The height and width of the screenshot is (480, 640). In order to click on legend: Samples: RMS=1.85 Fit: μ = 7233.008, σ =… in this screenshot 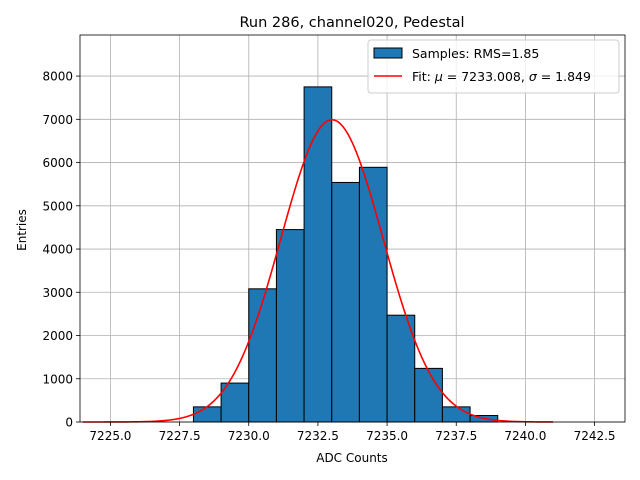, I will do `click(493, 66)`.